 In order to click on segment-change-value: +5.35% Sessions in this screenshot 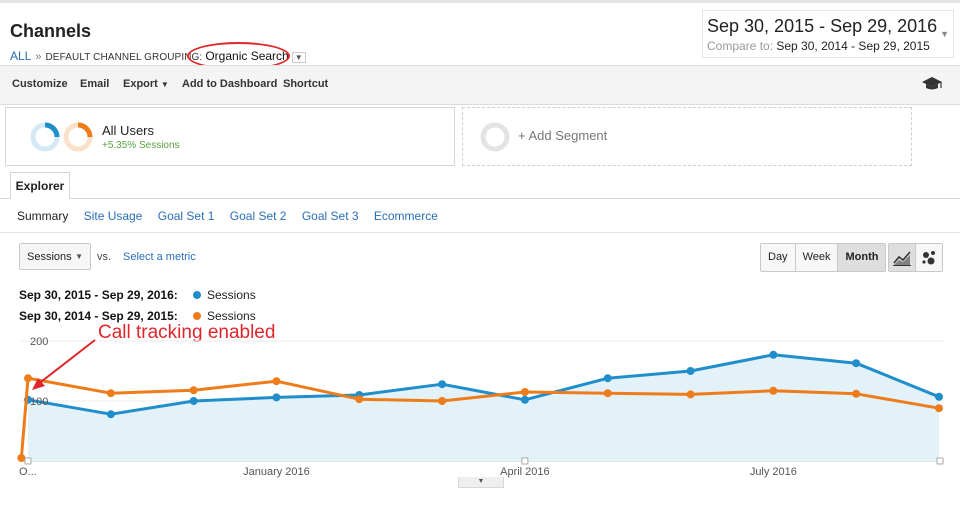, I will do `click(141, 145)`.